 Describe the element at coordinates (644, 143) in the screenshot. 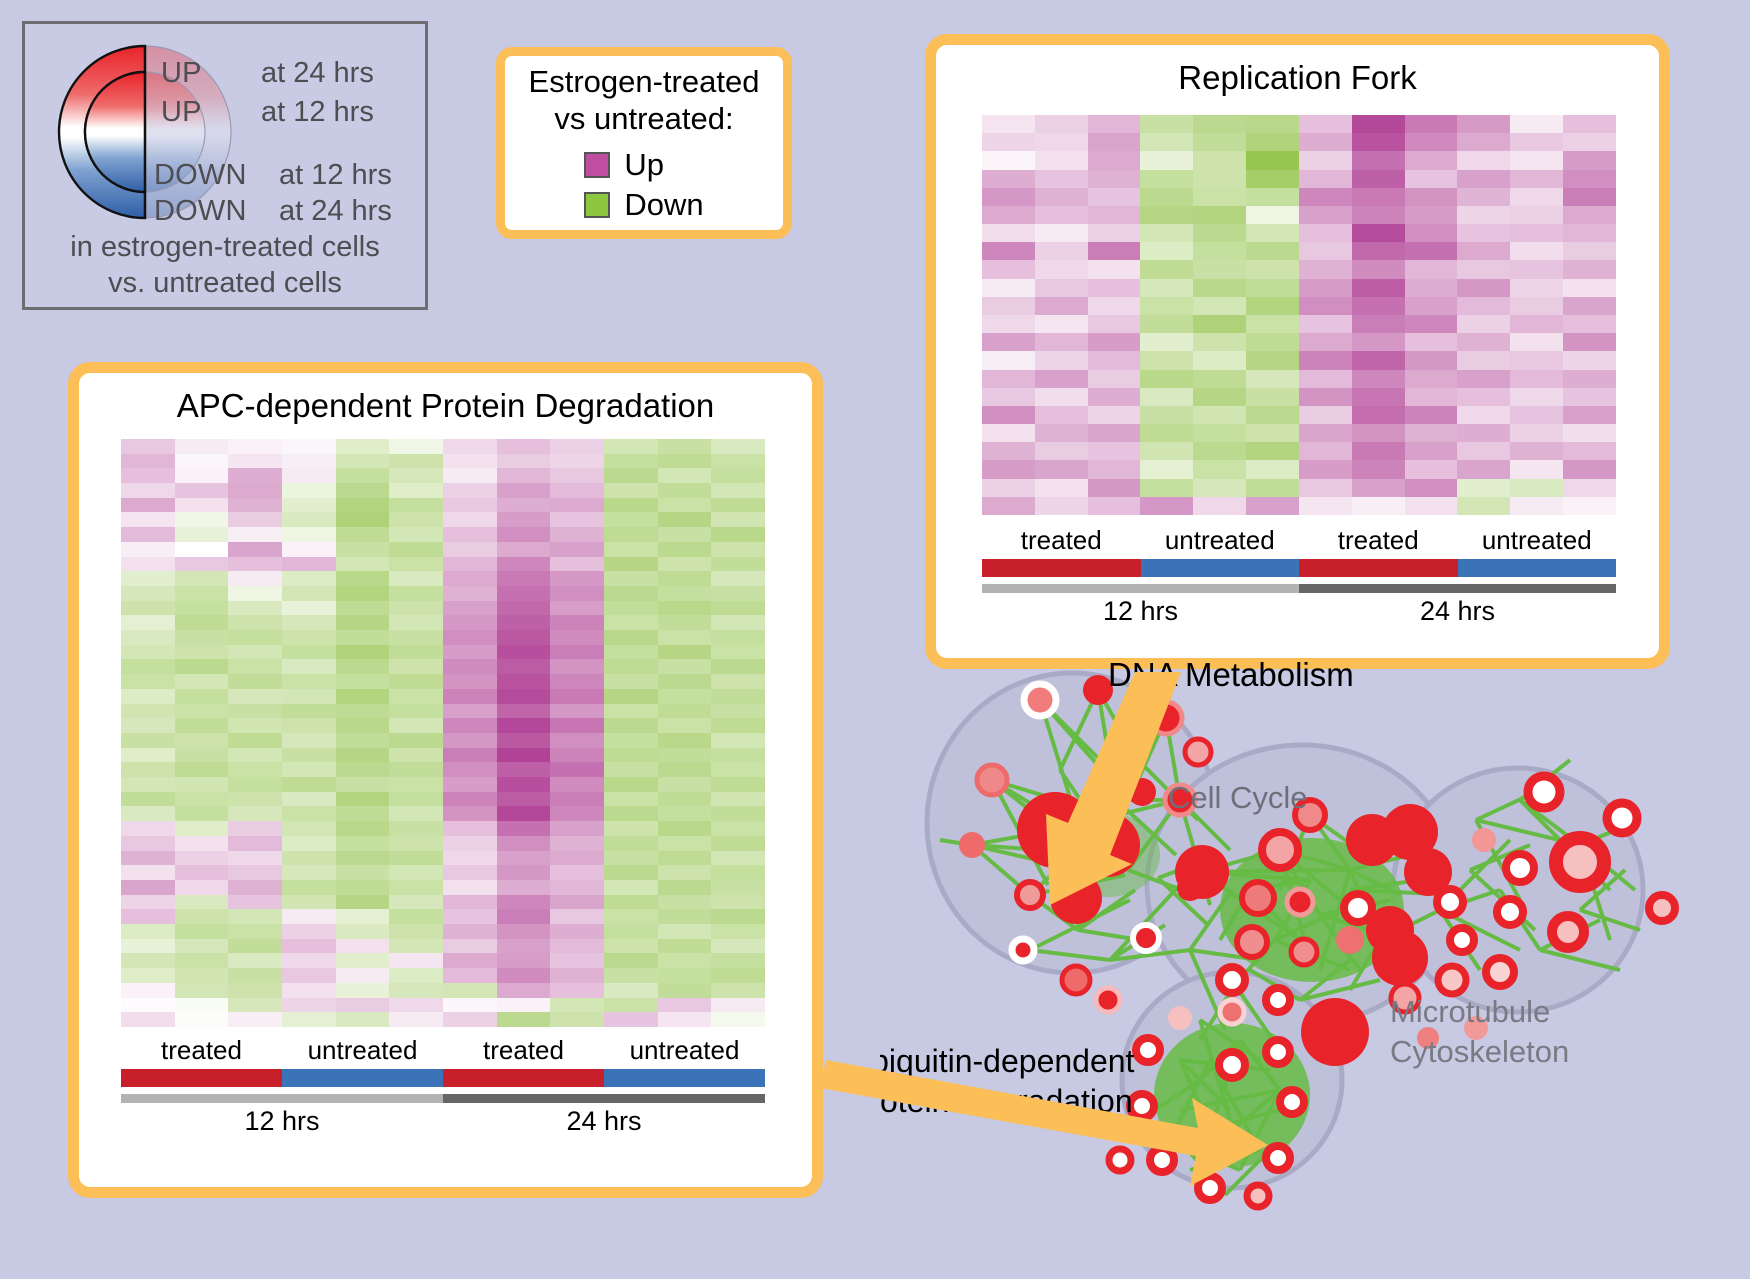

I see `updown-legend-box: Estrogen-treated vs untreated: Up Down` at that location.